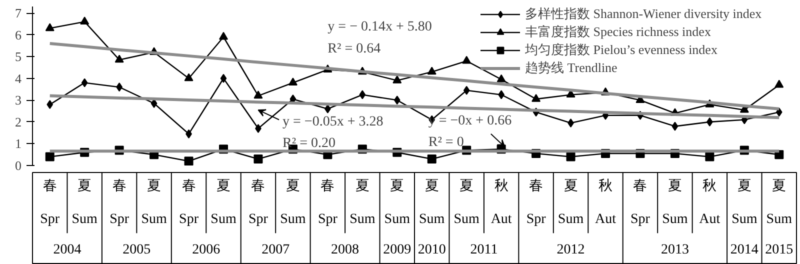  What do you see at coordinates (643, 14) in the screenshot?
I see `legend-label: 多样性指数 Shannon-Wiener diversity index` at bounding box center [643, 14].